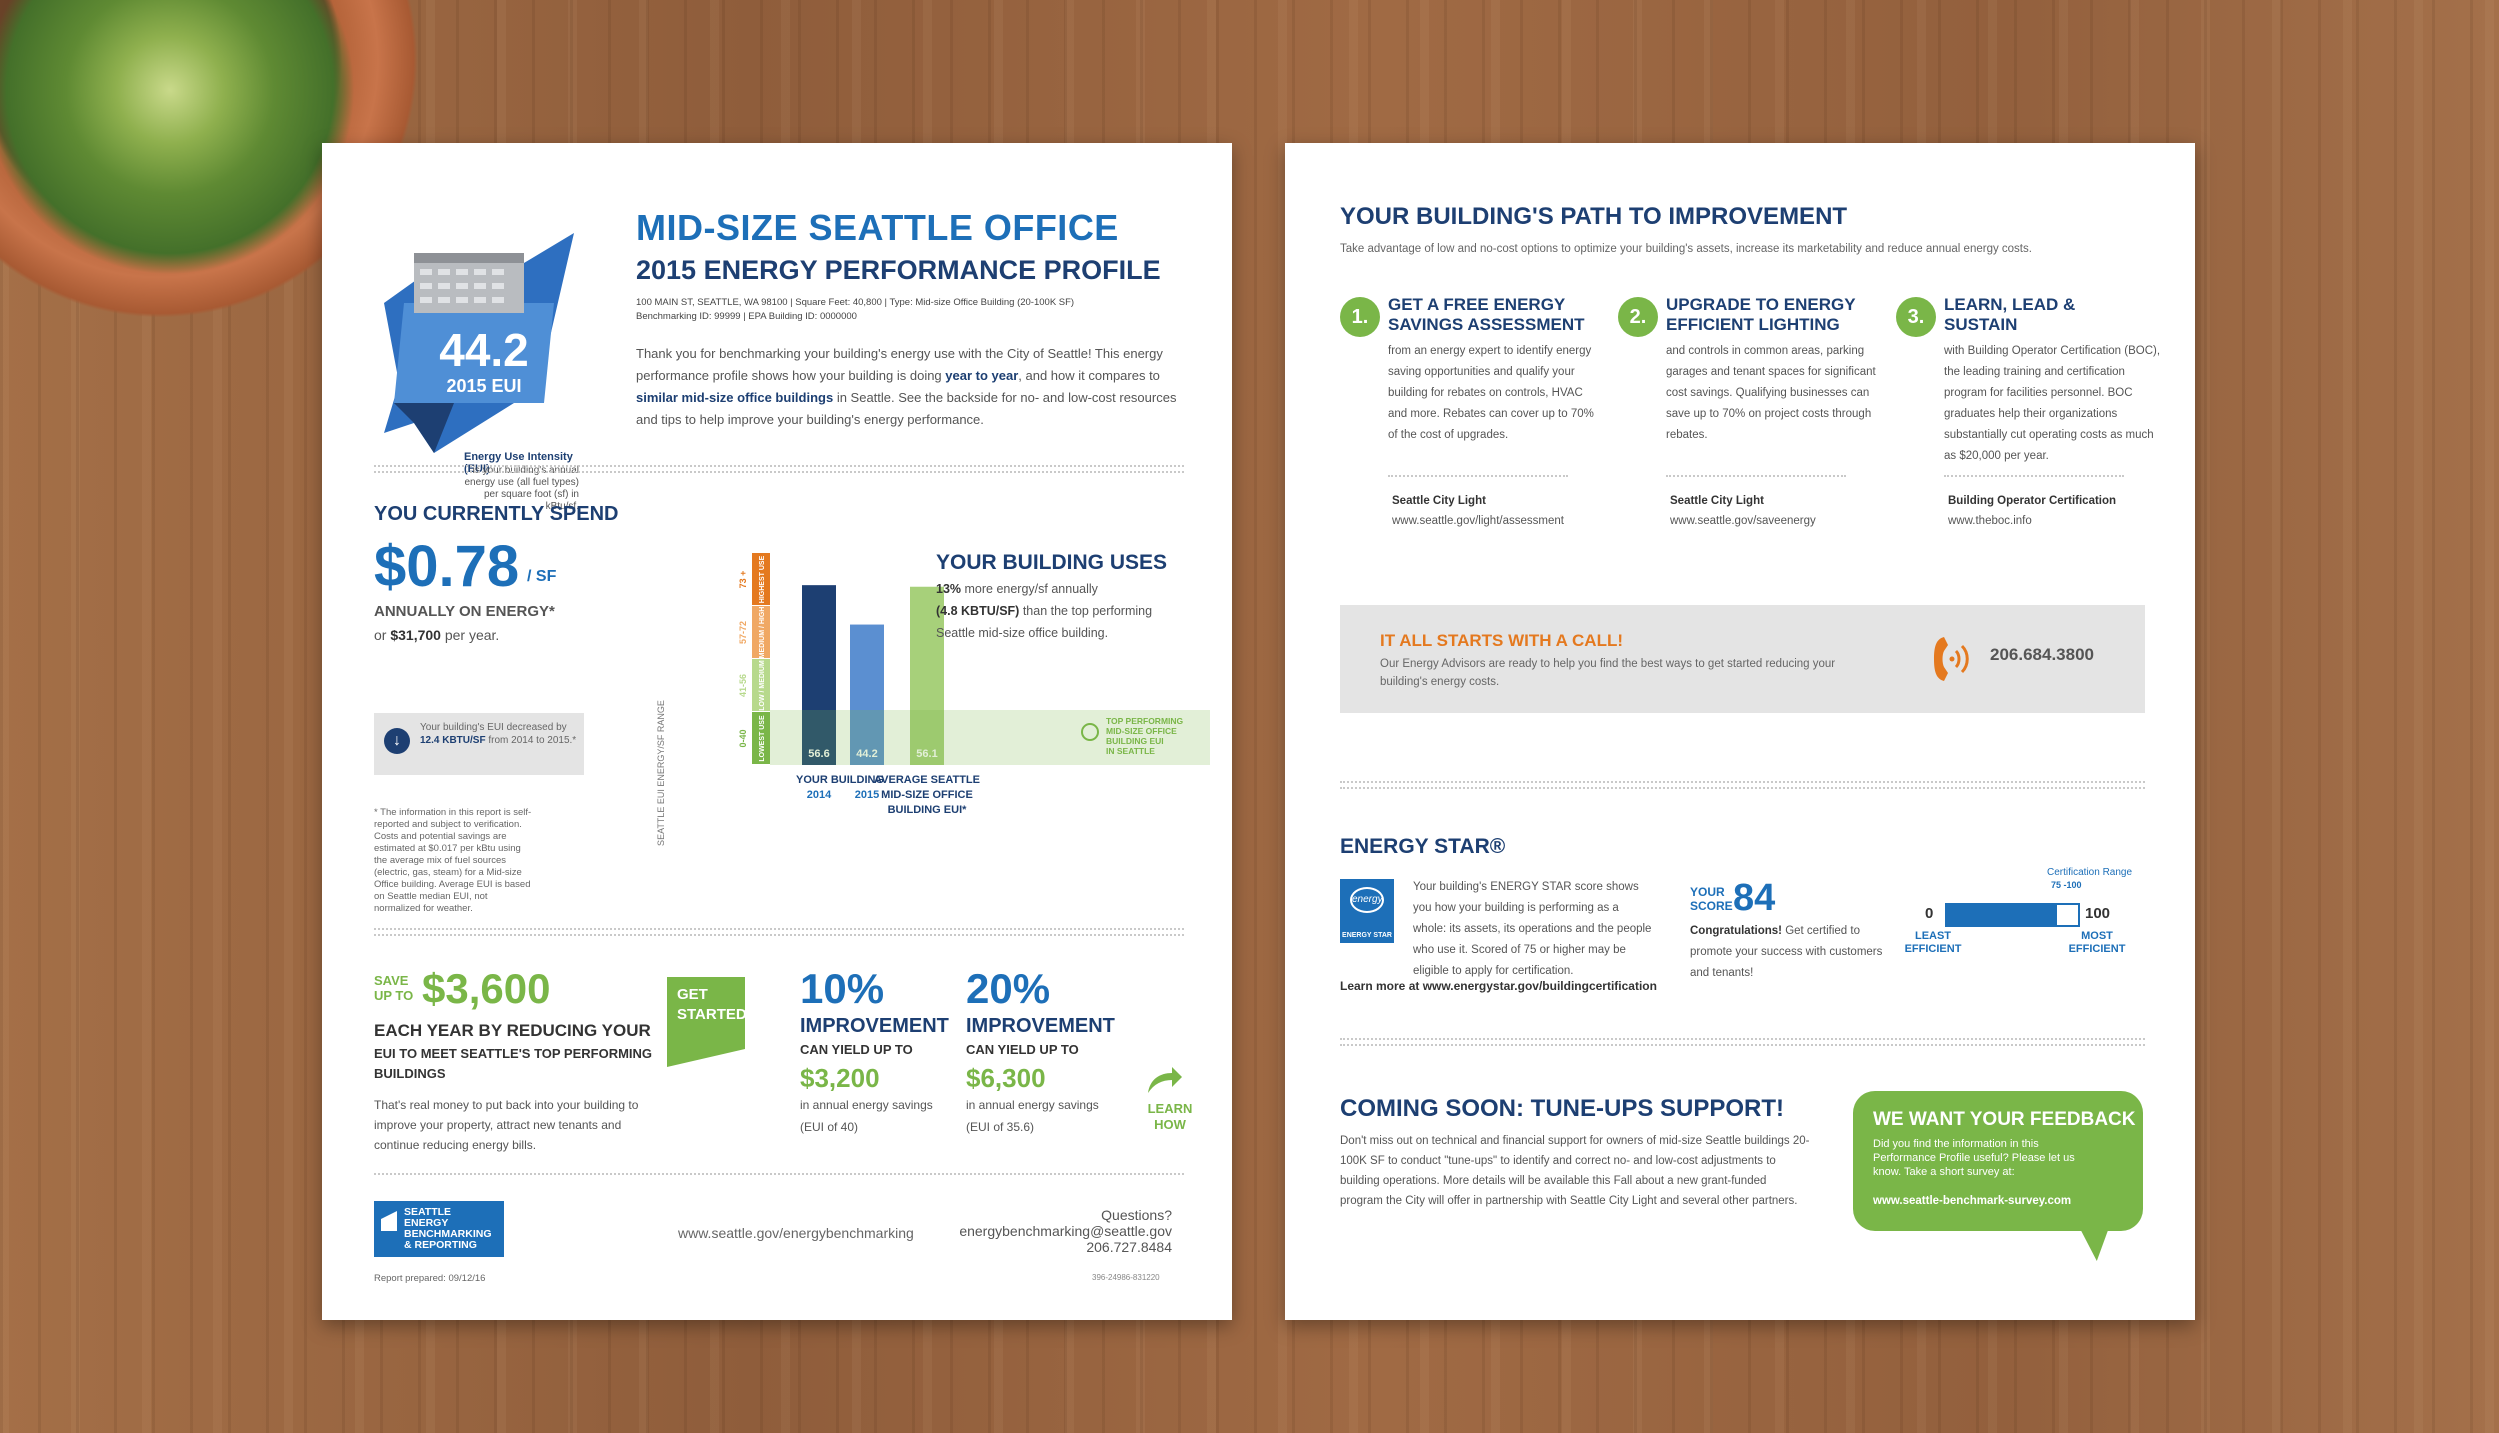 This screenshot has height=1433, width=2499. Describe the element at coordinates (818, 754) in the screenshot. I see `bar-value-label: 56.6` at that location.